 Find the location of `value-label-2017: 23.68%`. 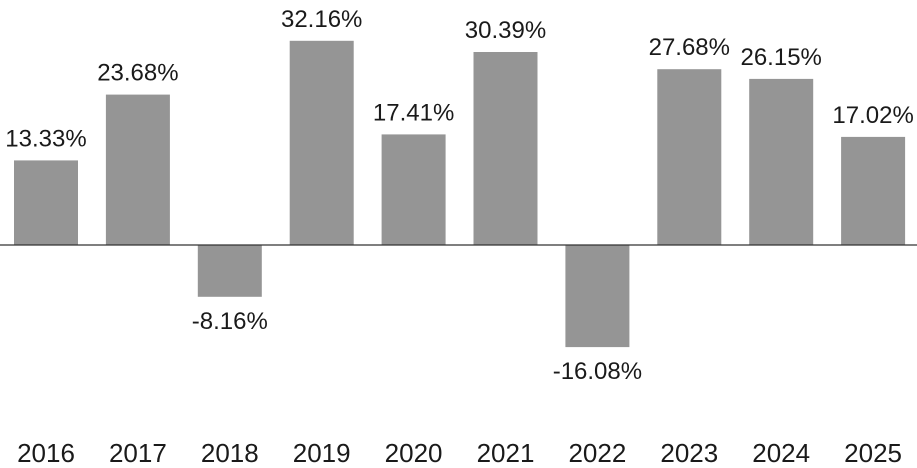

value-label-2017: 23.68% is located at coordinates (137, 73).